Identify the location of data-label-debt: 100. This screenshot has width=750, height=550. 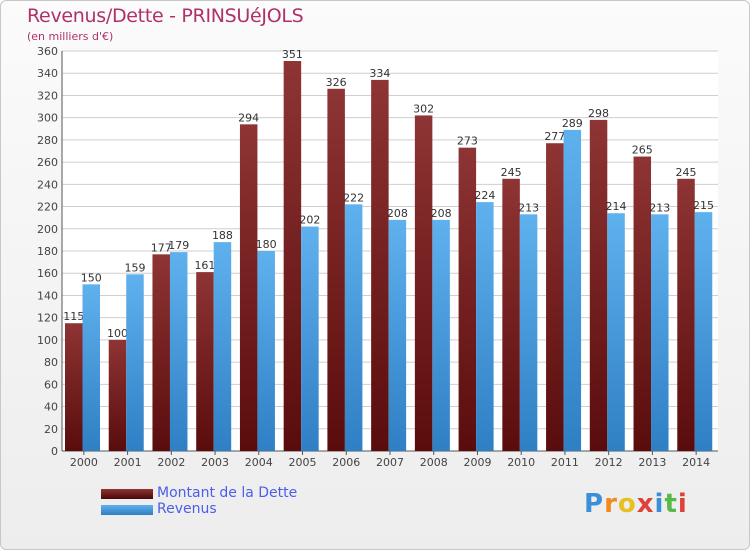
(117, 333).